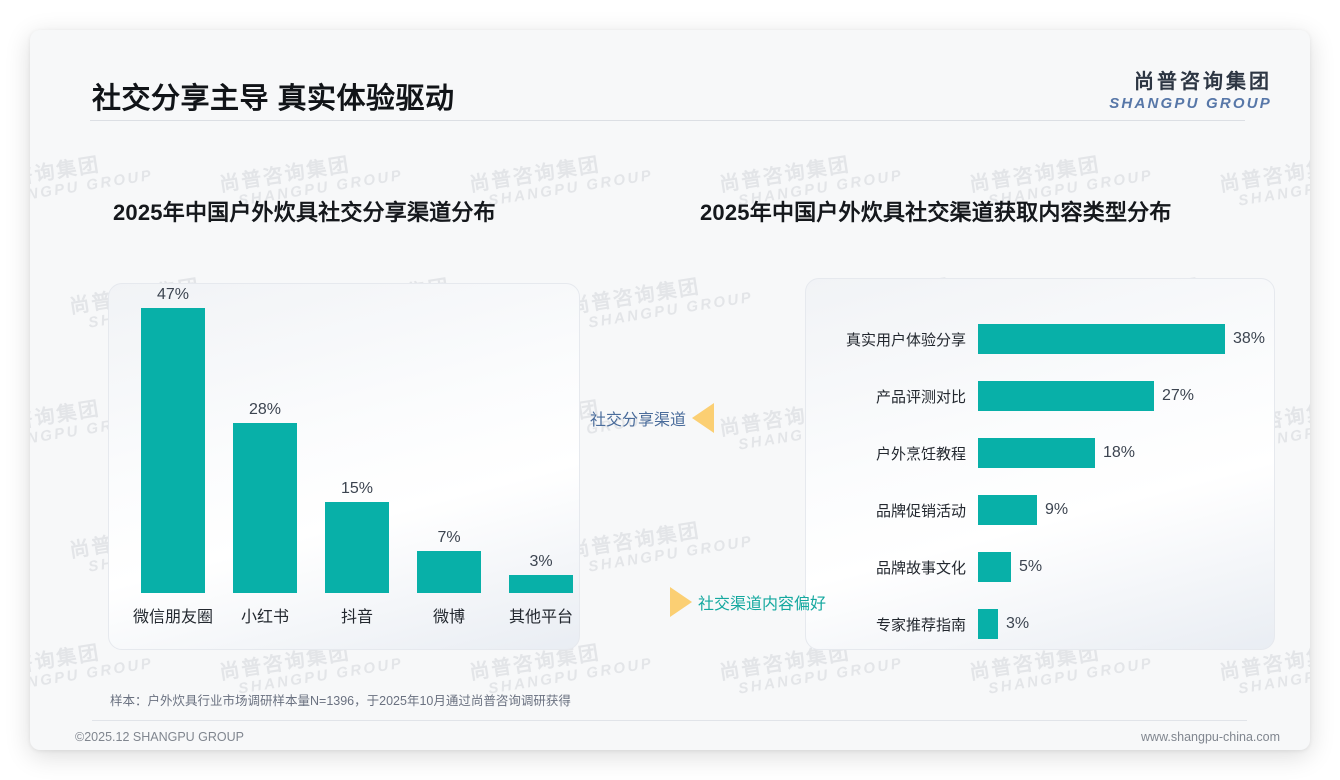  What do you see at coordinates (669, 720) in the screenshot?
I see `footer-divider` at bounding box center [669, 720].